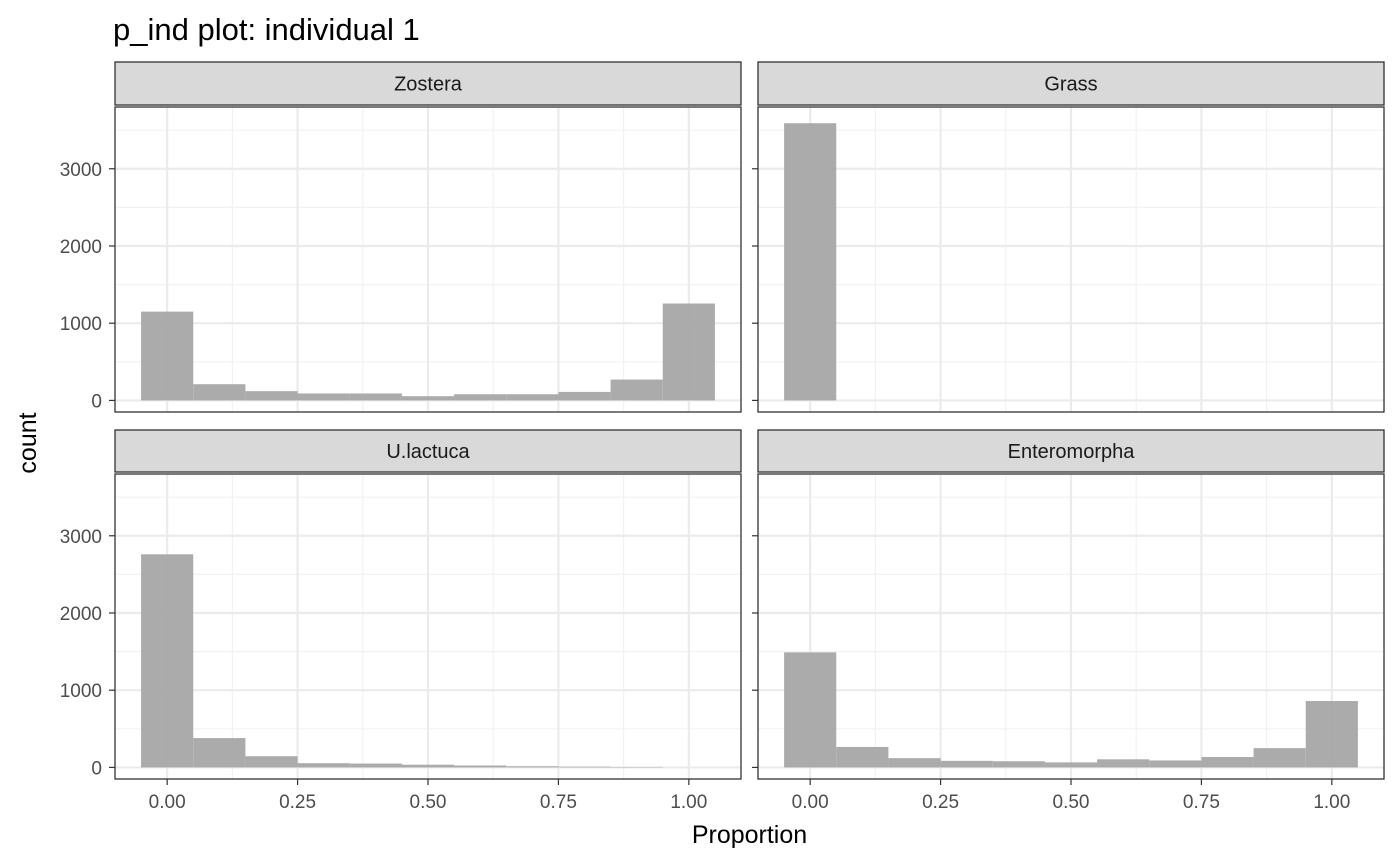 The image size is (1400, 865). What do you see at coordinates (28, 442) in the screenshot?
I see `y-axis-title: count` at bounding box center [28, 442].